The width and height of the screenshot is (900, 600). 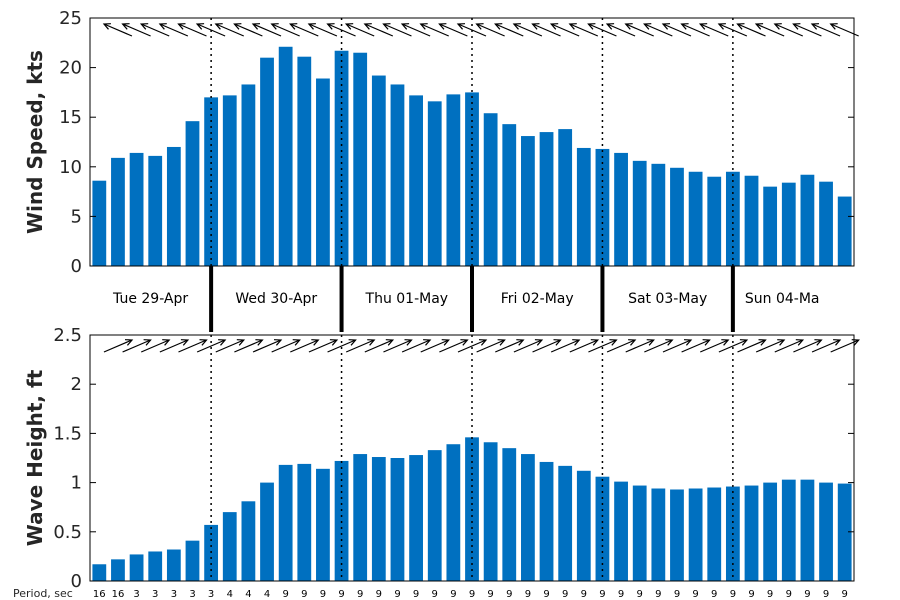 I want to click on wave-direction-arrows, so click(x=481, y=346).